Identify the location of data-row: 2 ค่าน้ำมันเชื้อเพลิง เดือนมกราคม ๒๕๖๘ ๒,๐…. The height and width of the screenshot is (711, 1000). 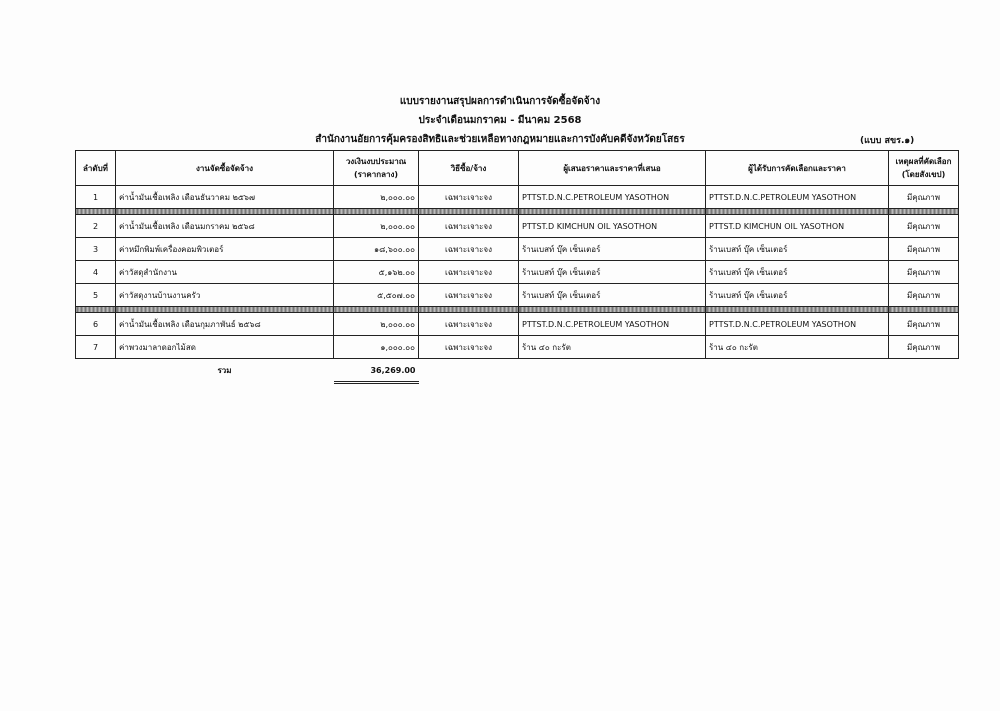
(517, 226).